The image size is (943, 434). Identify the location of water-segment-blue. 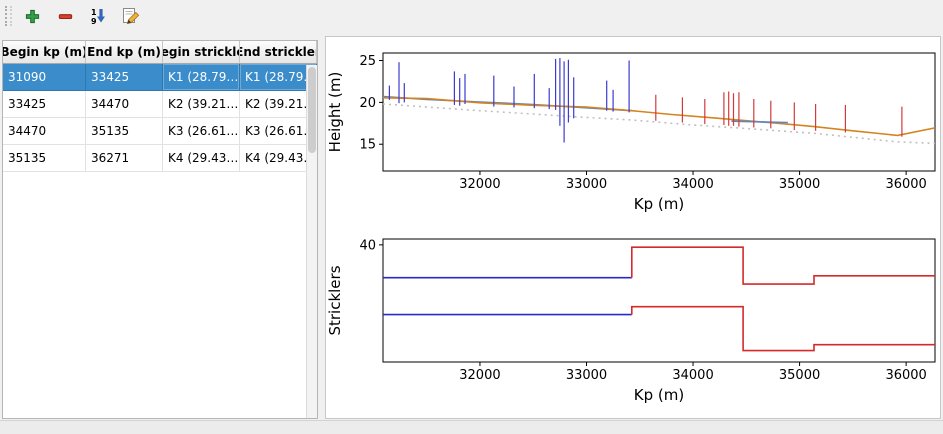
(759, 122).